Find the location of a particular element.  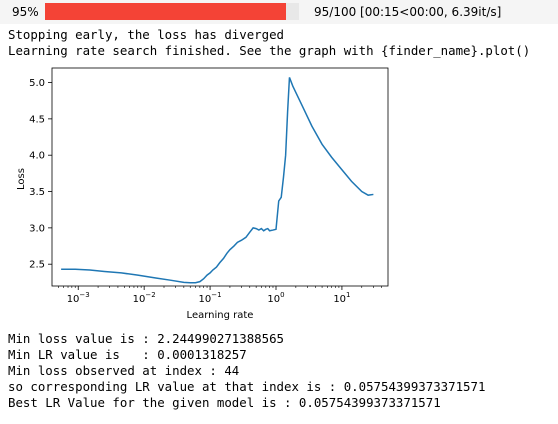

x-tick-label: 10¹ is located at coordinates (341, 298).